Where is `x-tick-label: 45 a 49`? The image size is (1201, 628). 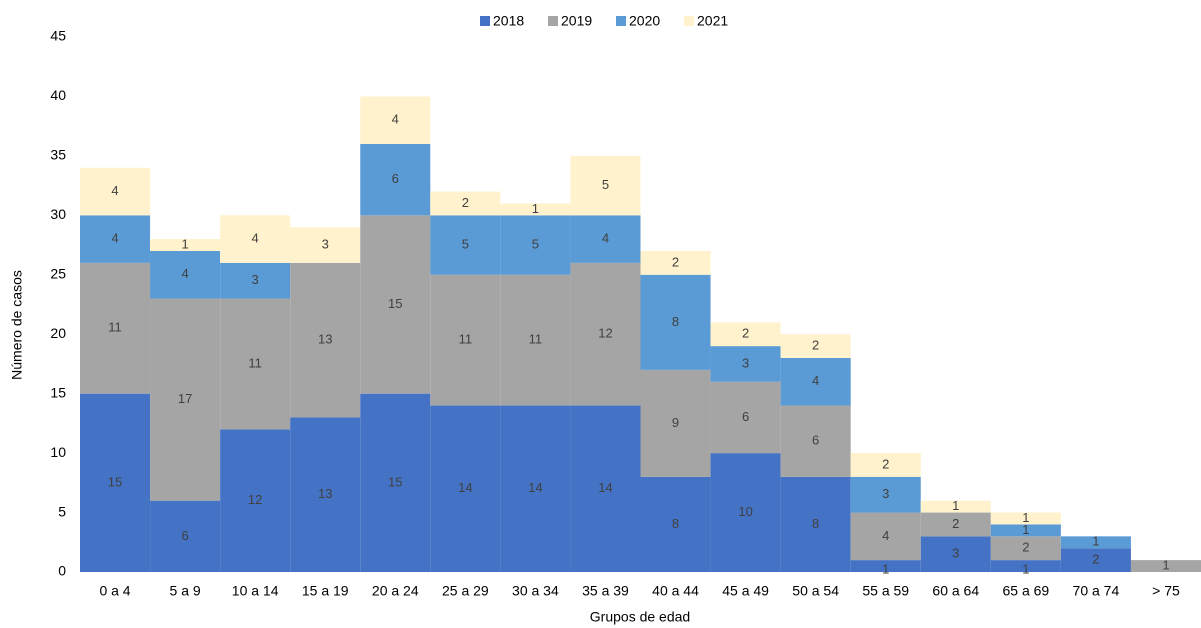
x-tick-label: 45 a 49 is located at coordinates (745, 591).